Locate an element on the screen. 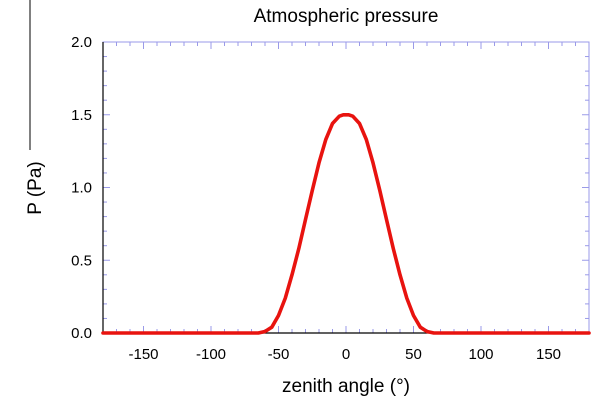 Image resolution: width=600 pixels, height=407 pixels. x-axis-label: zenith angle (°) is located at coordinates (346, 386).